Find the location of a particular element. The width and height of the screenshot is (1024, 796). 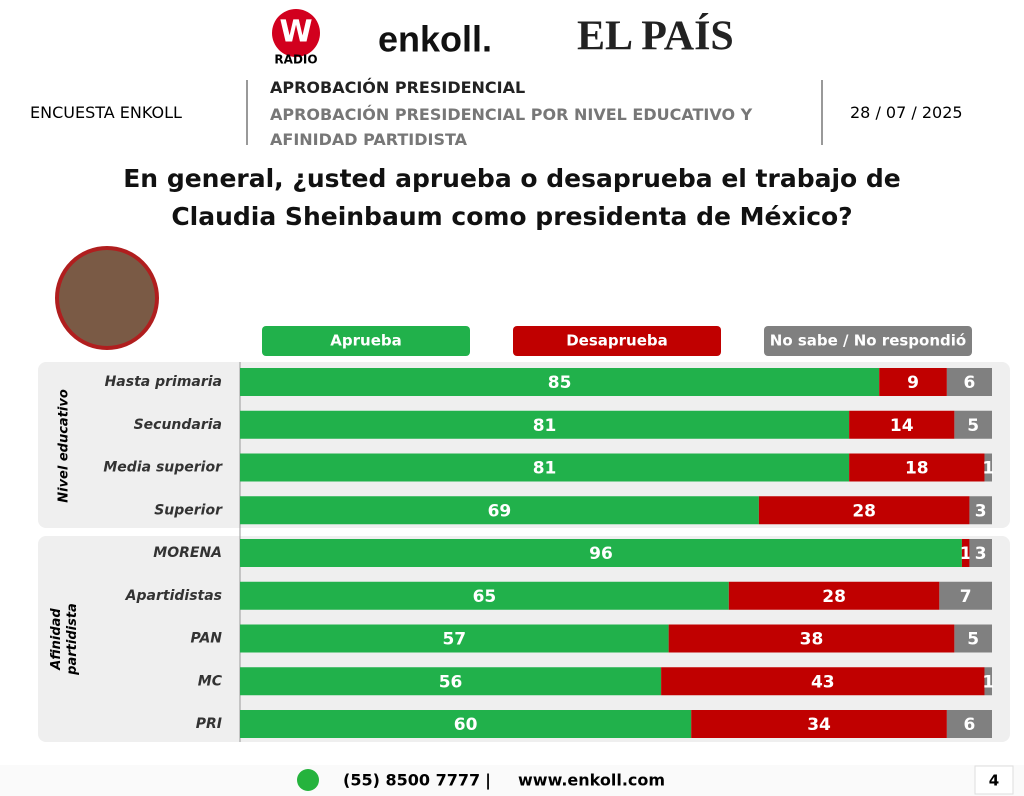

category-label: Superior is located at coordinates (188, 510).